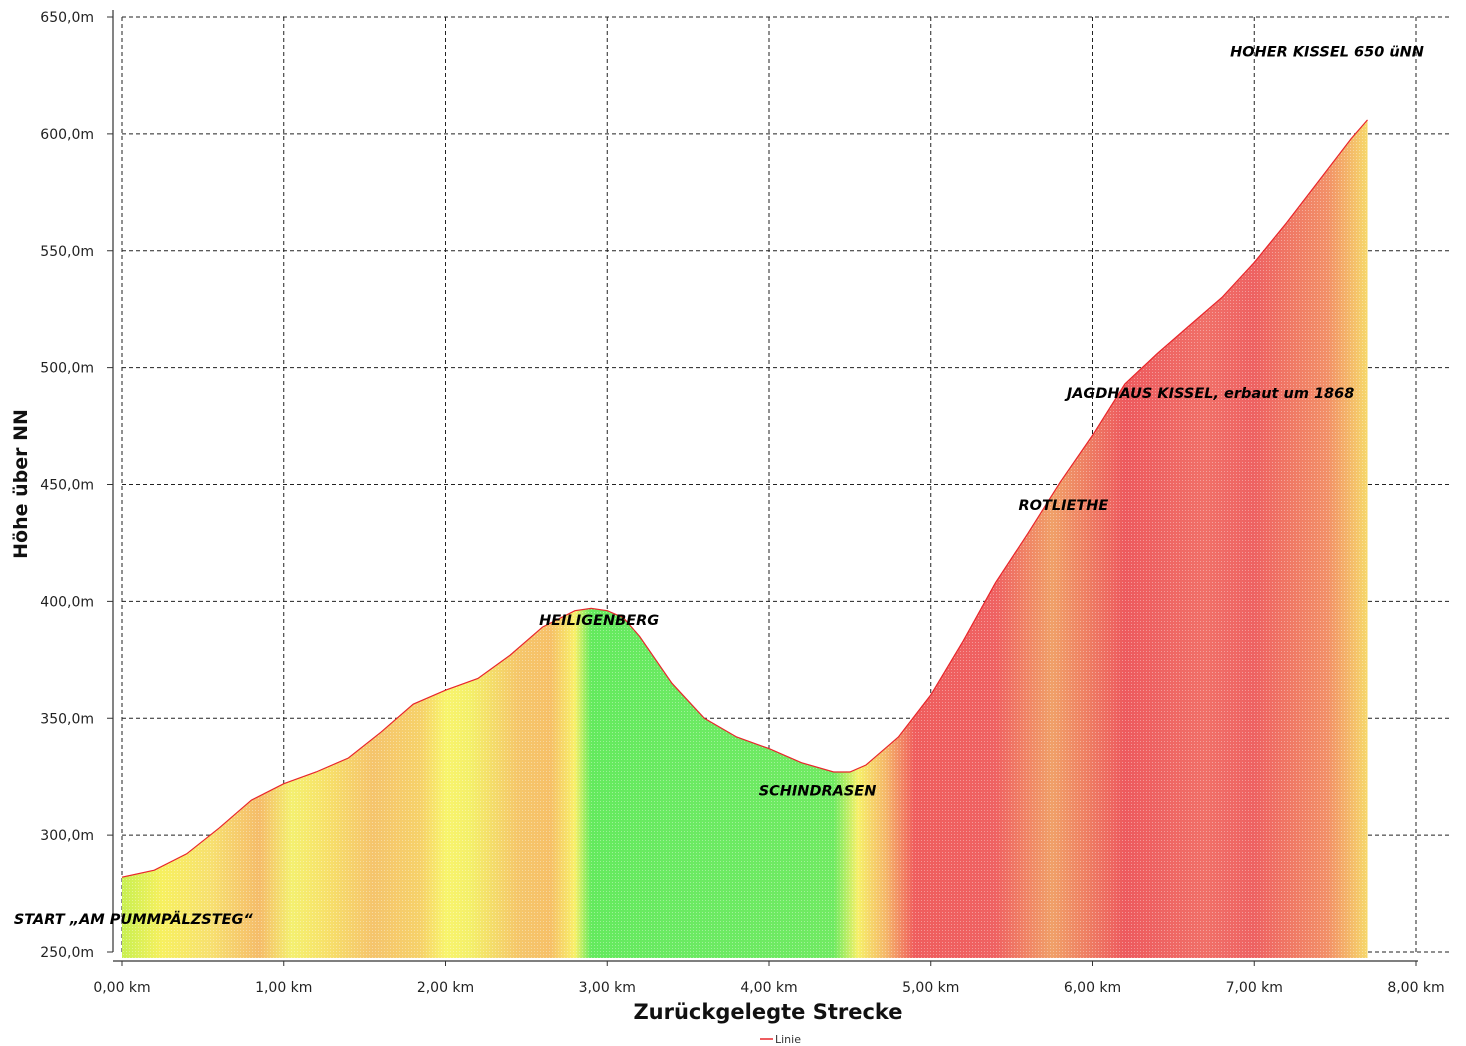 Image resolution: width=1466 pixels, height=1046 pixels. I want to click on x-axis-title: Zurückgelegte Strecke, so click(767, 1012).